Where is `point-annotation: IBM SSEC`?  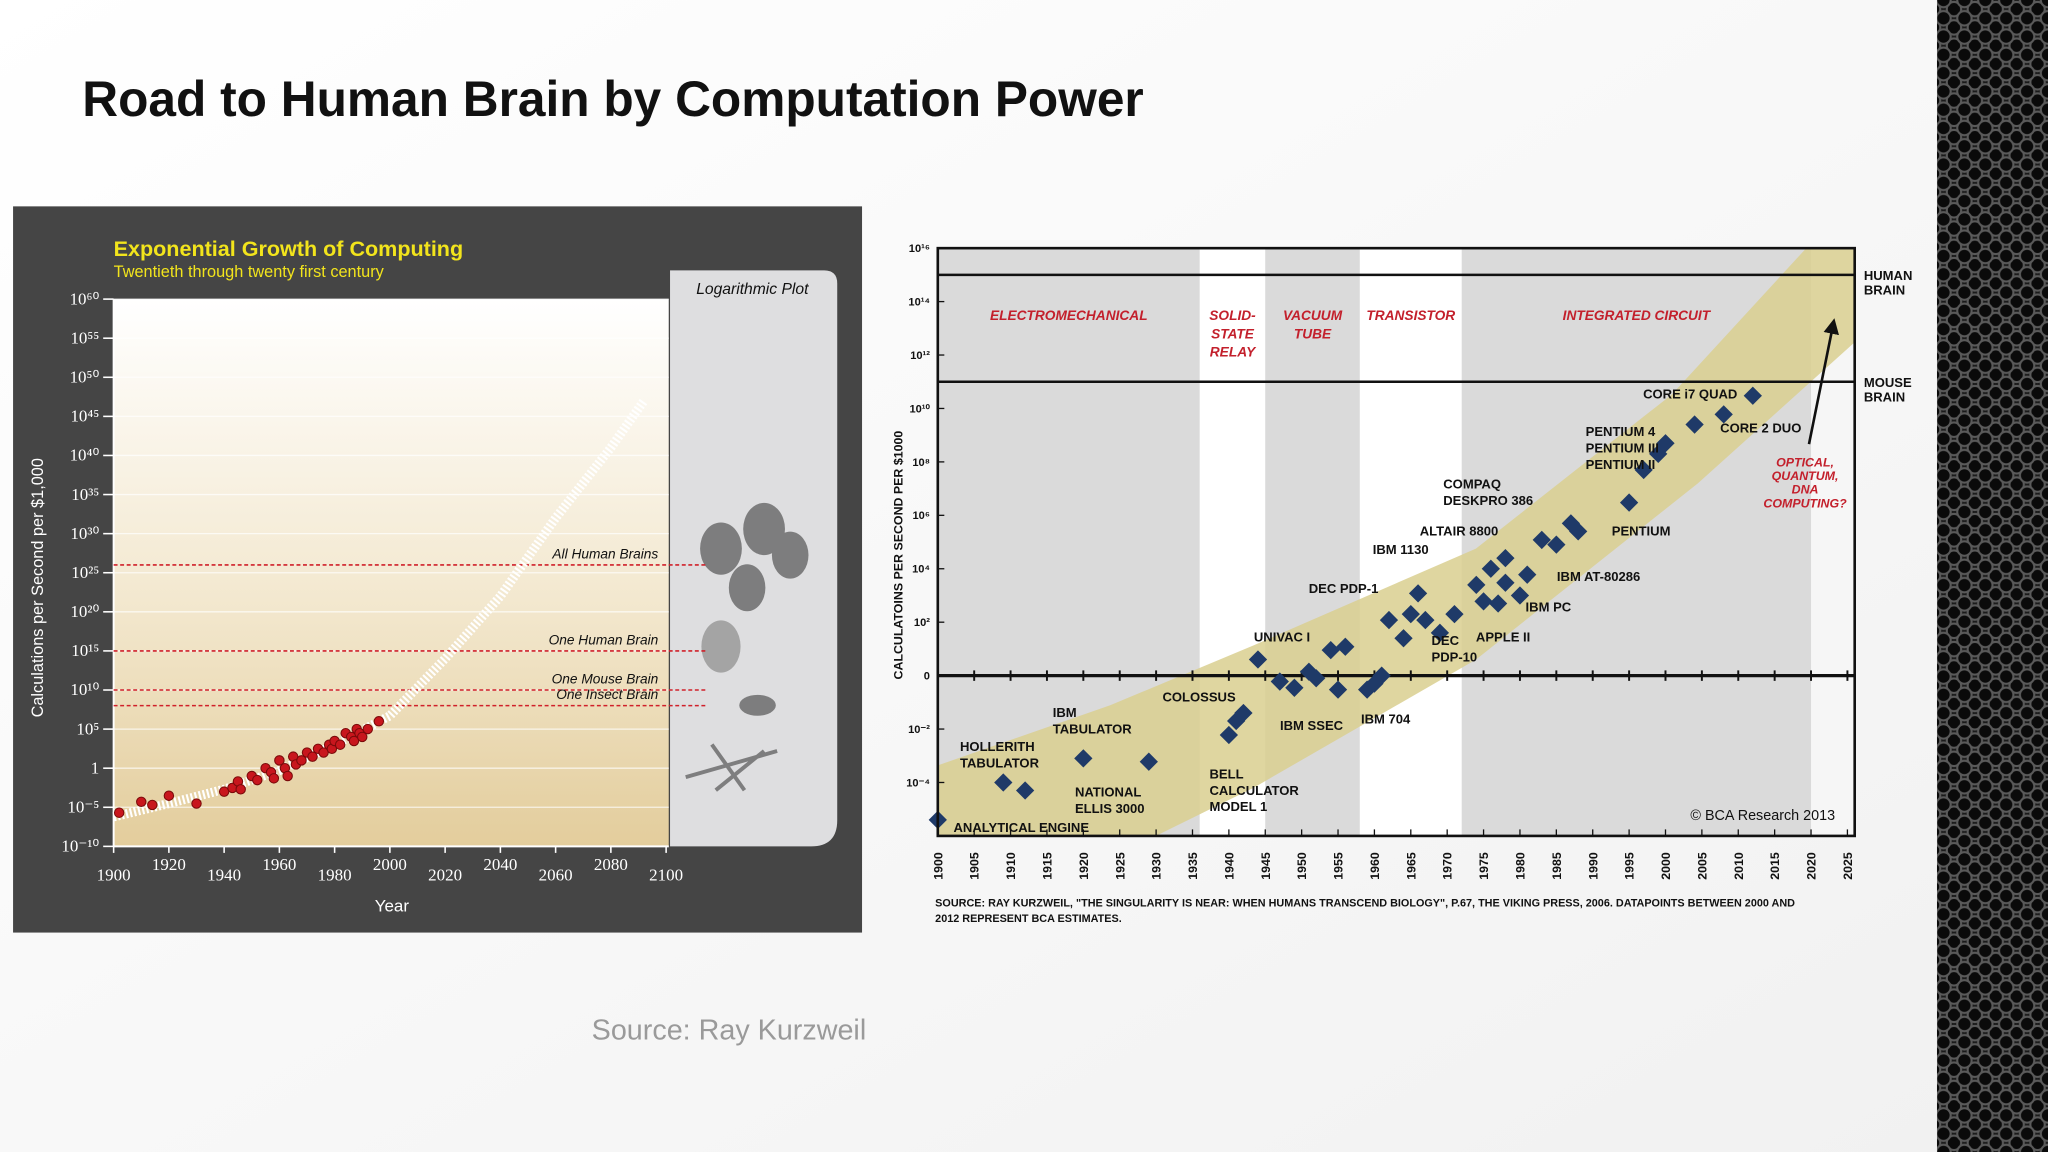
point-annotation: IBM SSEC is located at coordinates (1312, 725).